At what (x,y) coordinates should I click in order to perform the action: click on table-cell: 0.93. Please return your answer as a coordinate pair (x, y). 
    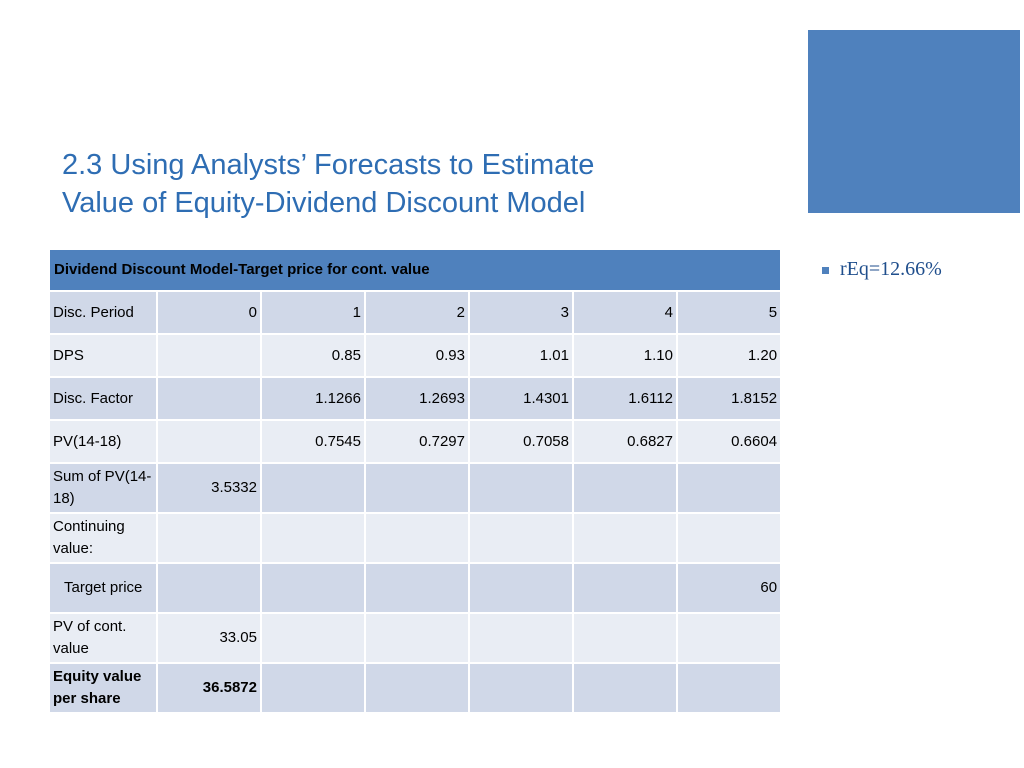
    Looking at the image, I should click on (417, 355).